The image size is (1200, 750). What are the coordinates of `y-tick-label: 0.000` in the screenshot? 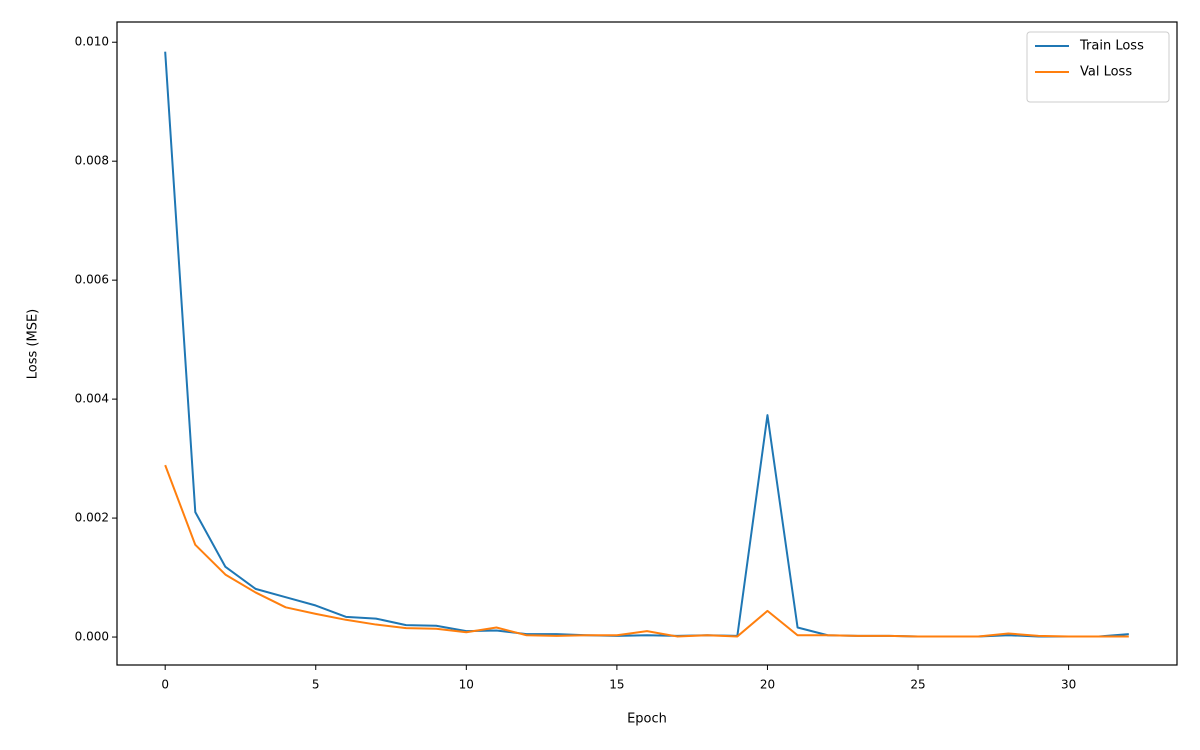 It's located at (92, 637).